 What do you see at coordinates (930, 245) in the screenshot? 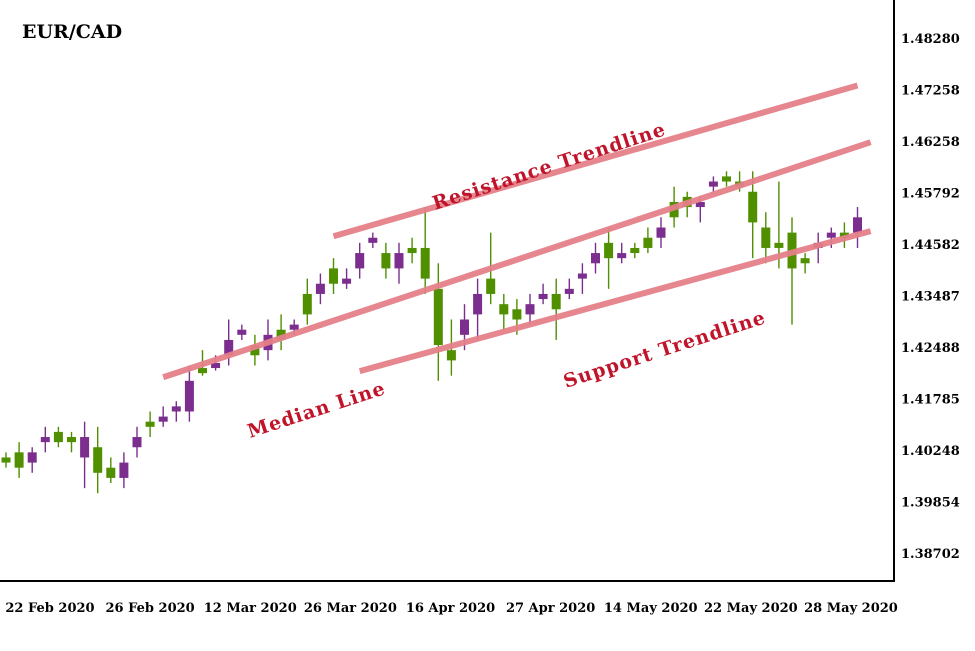
I see `y-tick-label: 1.44582` at bounding box center [930, 245].